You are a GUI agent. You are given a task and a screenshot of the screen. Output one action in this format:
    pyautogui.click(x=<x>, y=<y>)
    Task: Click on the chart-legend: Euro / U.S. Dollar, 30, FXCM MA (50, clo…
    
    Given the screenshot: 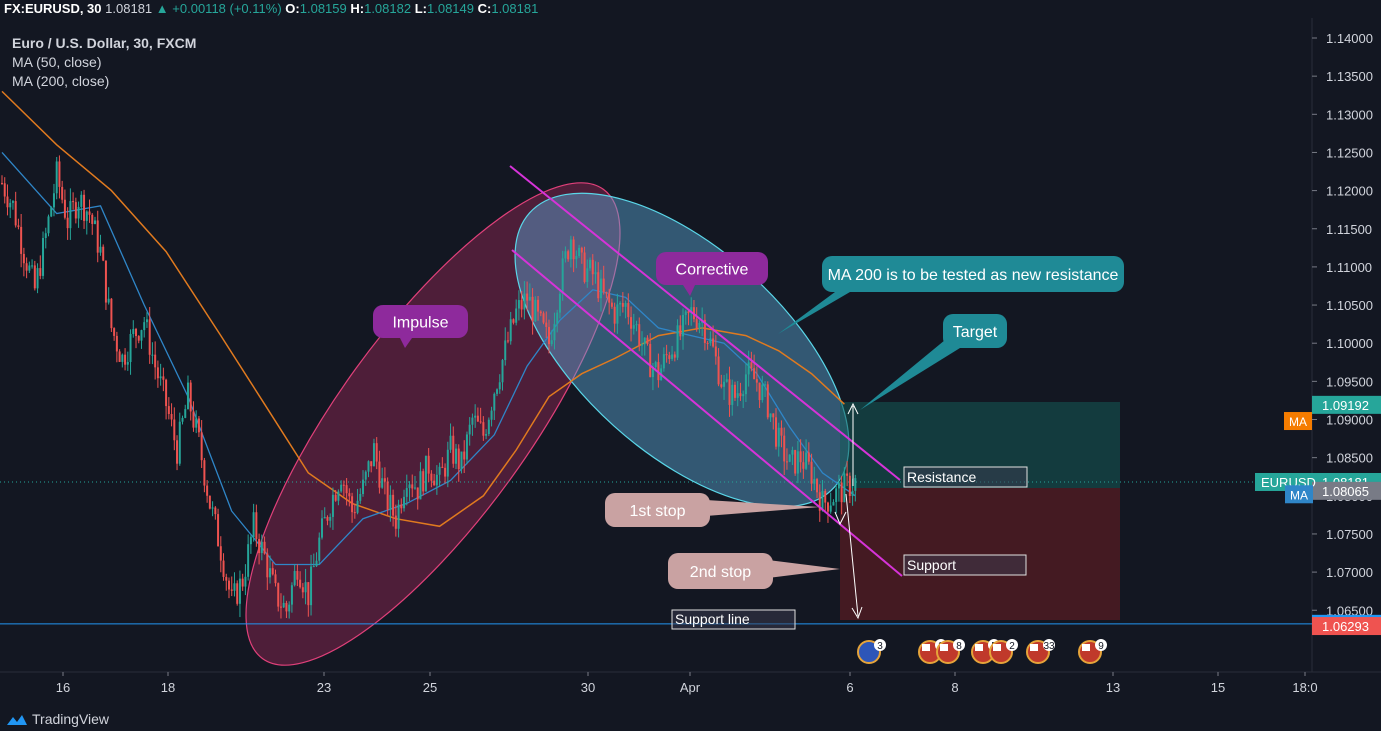 What is the action you would take?
    pyautogui.click(x=104, y=62)
    